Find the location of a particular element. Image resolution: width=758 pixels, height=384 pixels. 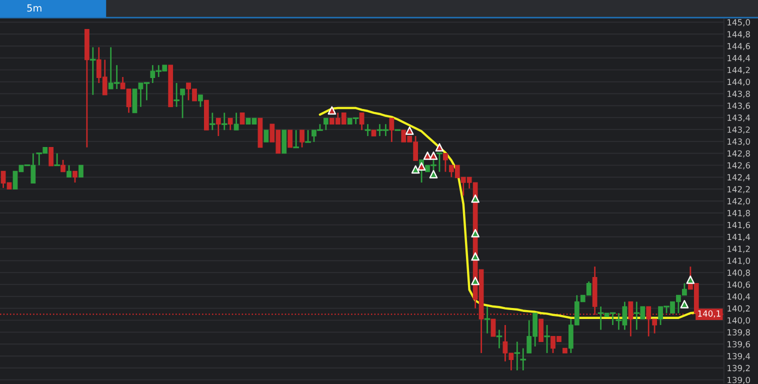

y-tick-label: 139,6 is located at coordinates (739, 344).